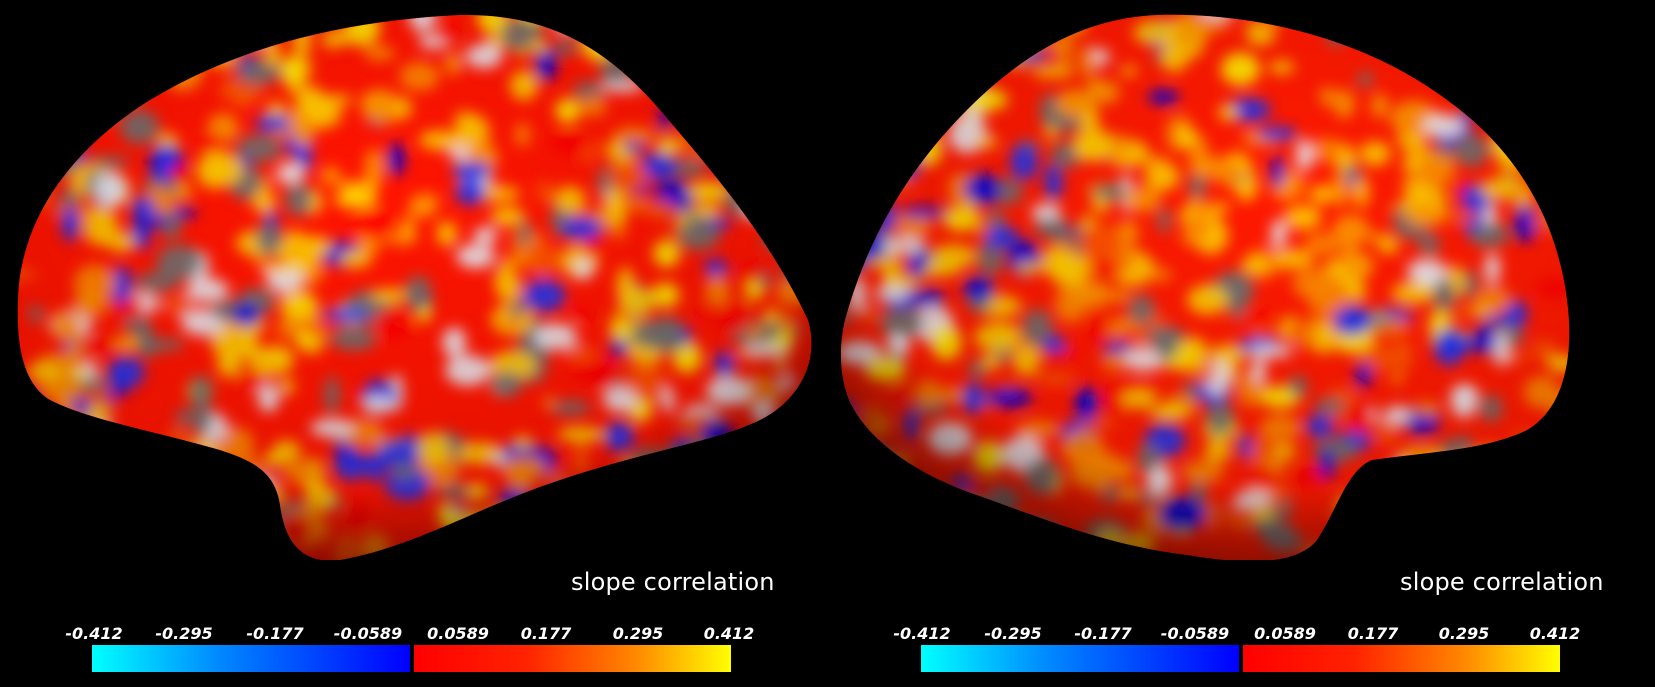 This screenshot has height=687, width=1655. I want to click on colorbar-negative, so click(1080, 658).